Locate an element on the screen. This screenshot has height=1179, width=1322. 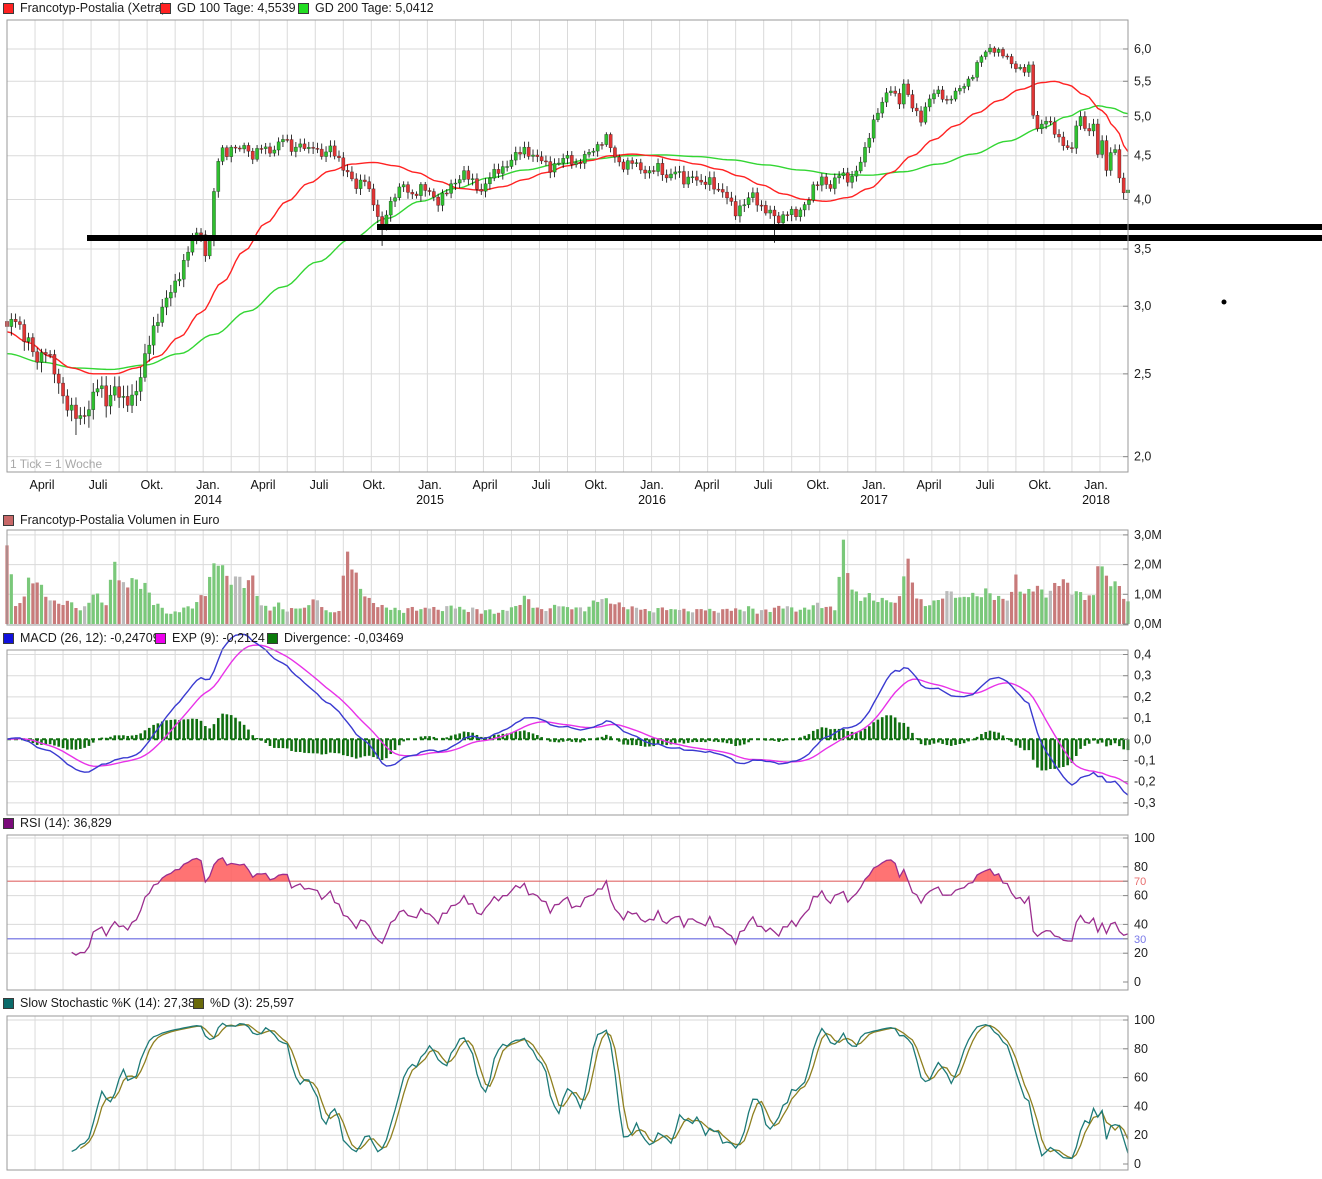
x-axis-month-label: Jan. is located at coordinates (652, 485).